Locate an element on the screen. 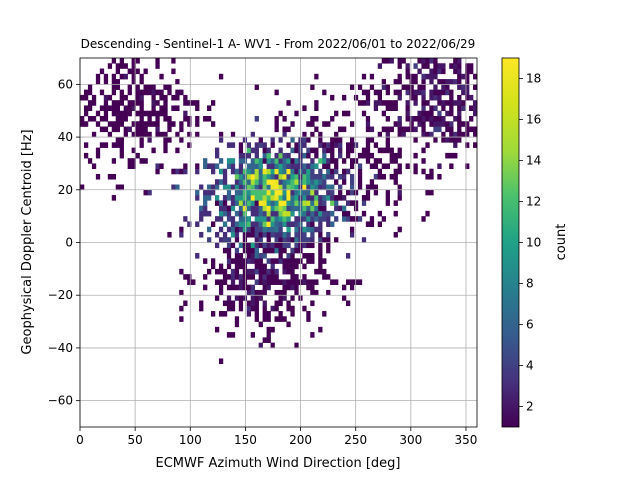 The height and width of the screenshot is (480, 640). x-tick-label: 200 is located at coordinates (300, 440).